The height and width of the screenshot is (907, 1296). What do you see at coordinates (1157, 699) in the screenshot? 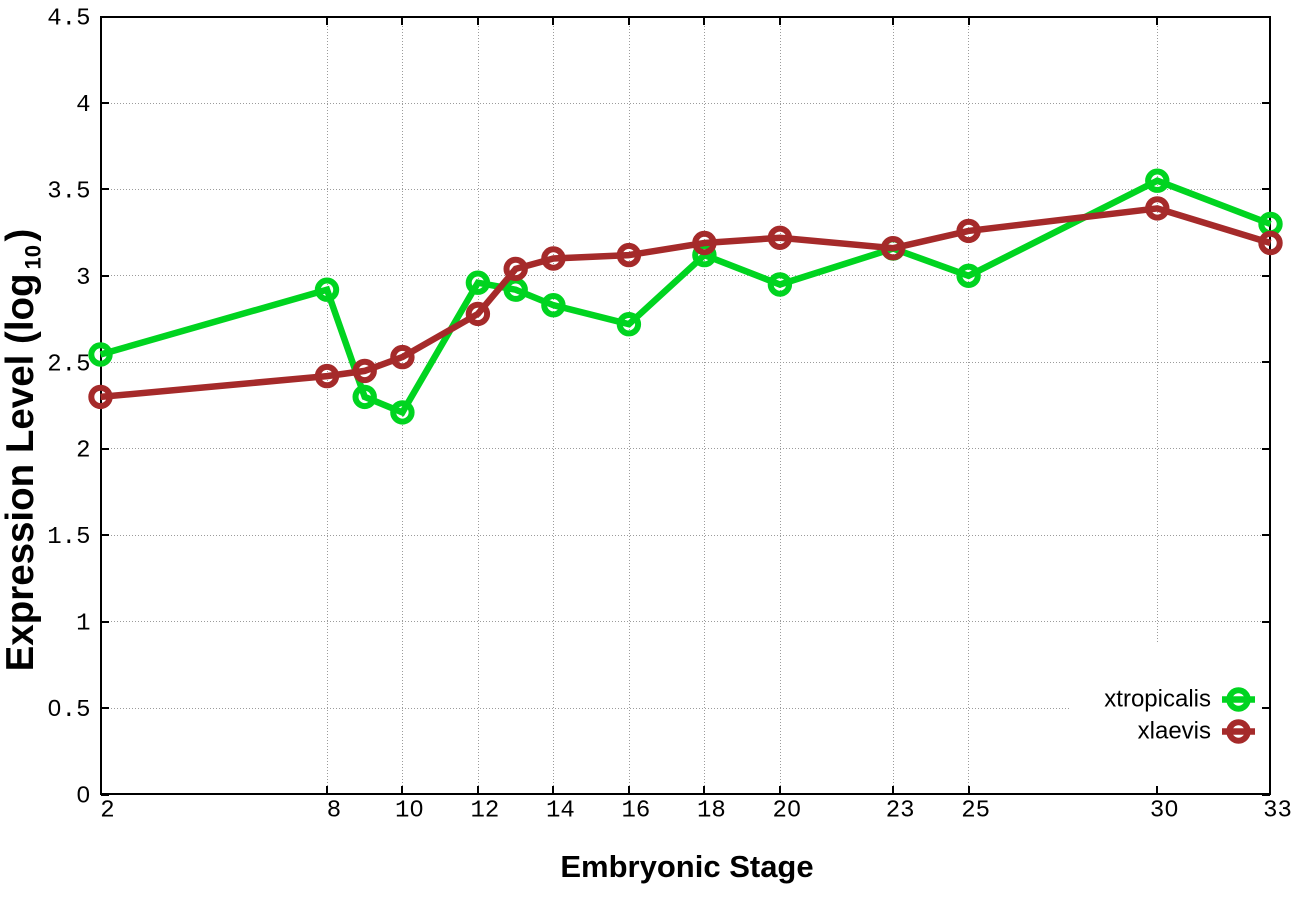
I see `svg-text: xtropicalis` at bounding box center [1157, 699].